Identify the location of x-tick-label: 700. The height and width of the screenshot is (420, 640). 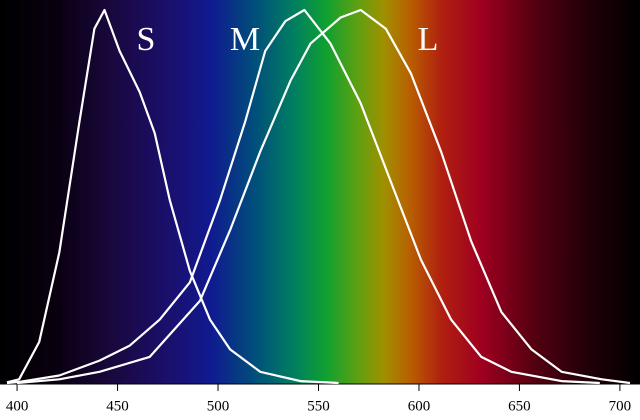
(620, 406).